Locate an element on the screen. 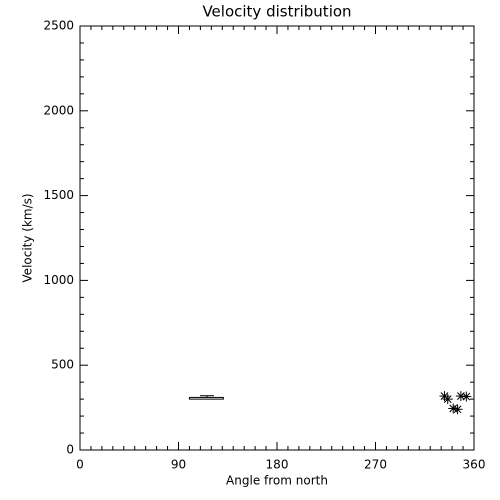 This screenshot has height=500, width=500. y-tick-label: 0 is located at coordinates (70, 450).